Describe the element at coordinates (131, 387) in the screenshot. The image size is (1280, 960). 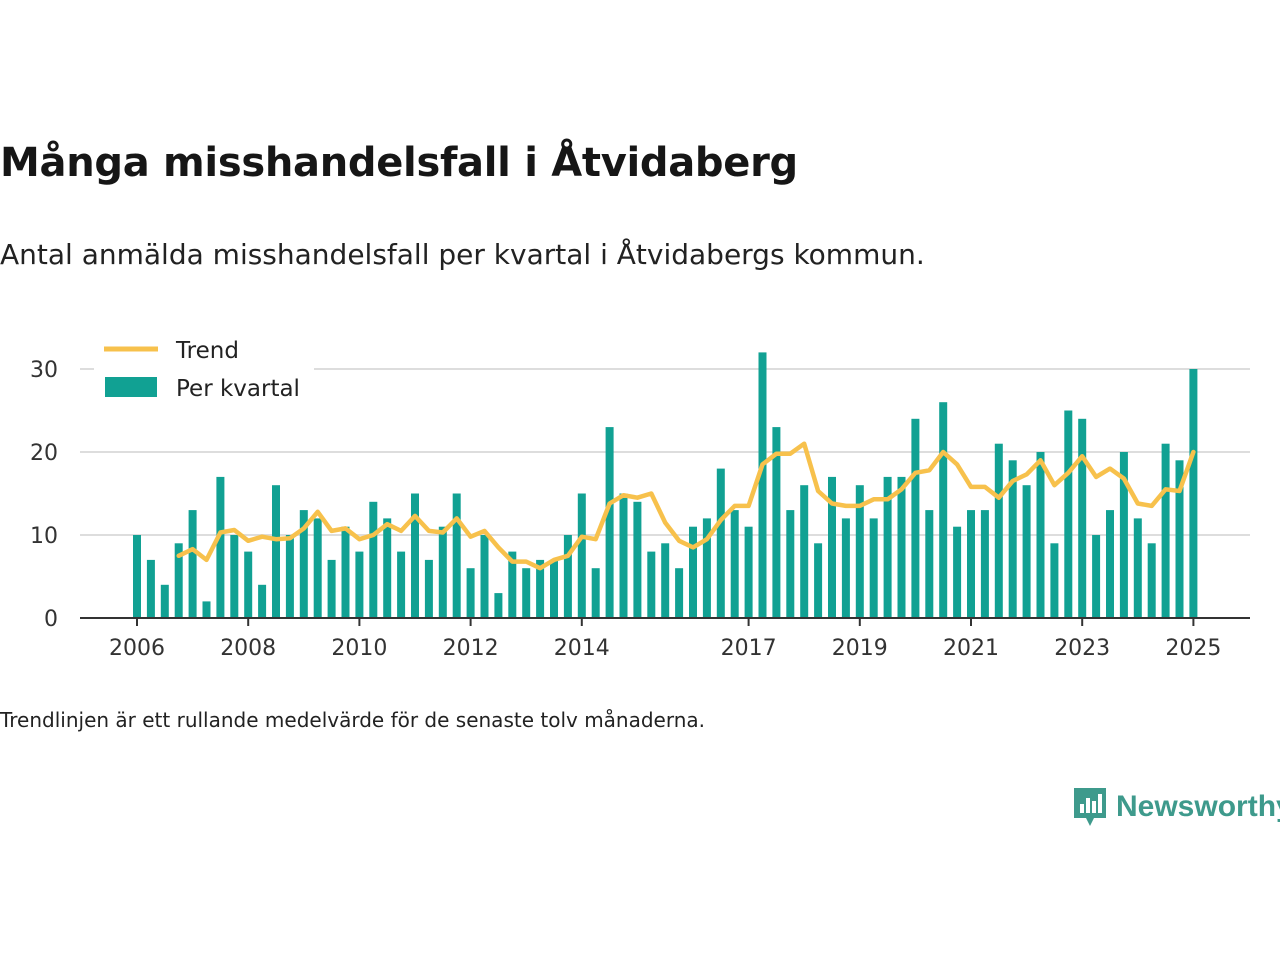
I see `legend-bar-swatch` at that location.